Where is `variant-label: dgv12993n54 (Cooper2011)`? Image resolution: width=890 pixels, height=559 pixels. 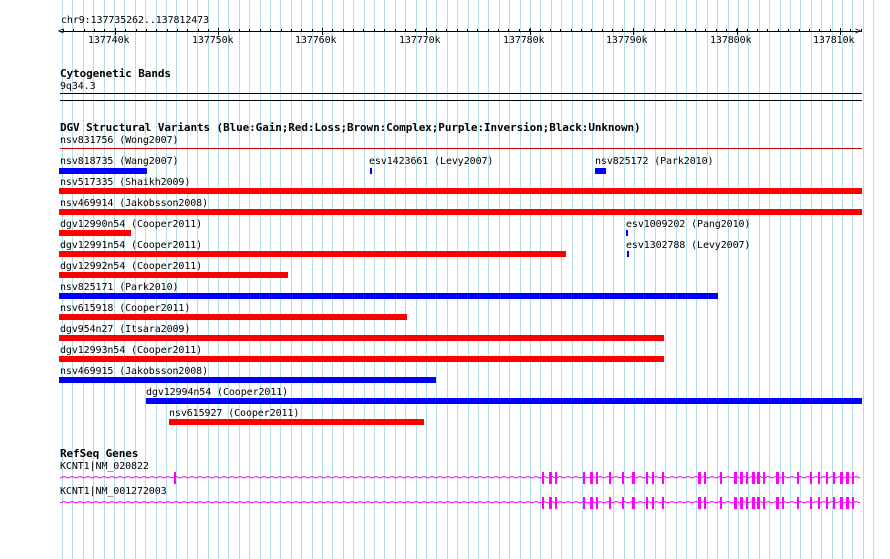 variant-label: dgv12993n54 (Cooper2011) is located at coordinates (131, 350).